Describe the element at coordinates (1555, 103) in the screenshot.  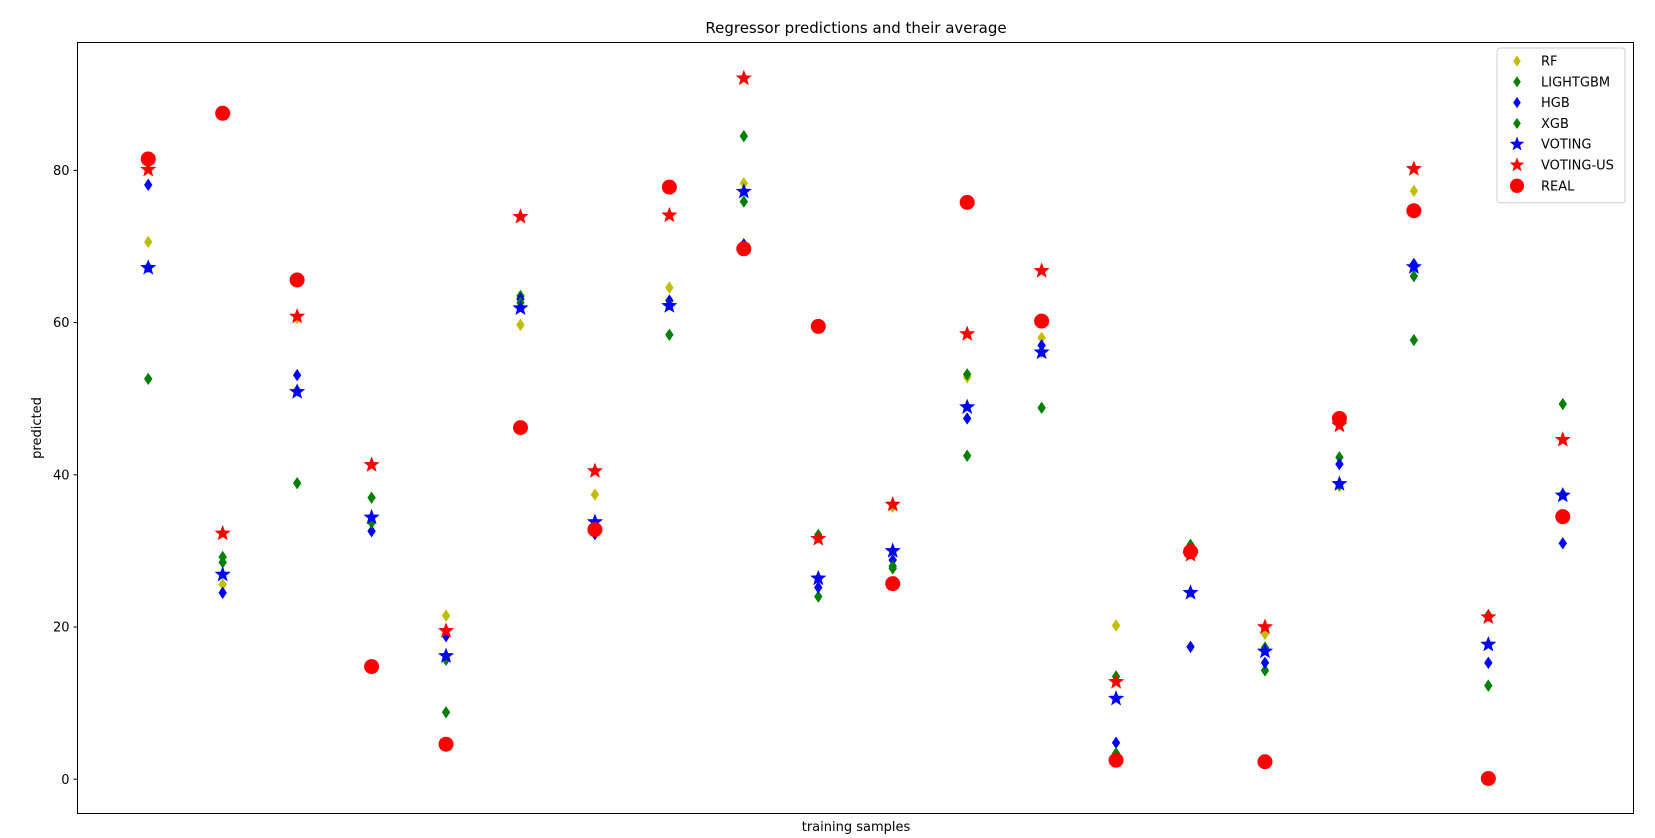
I see `legend-label-hgb: HGB` at that location.